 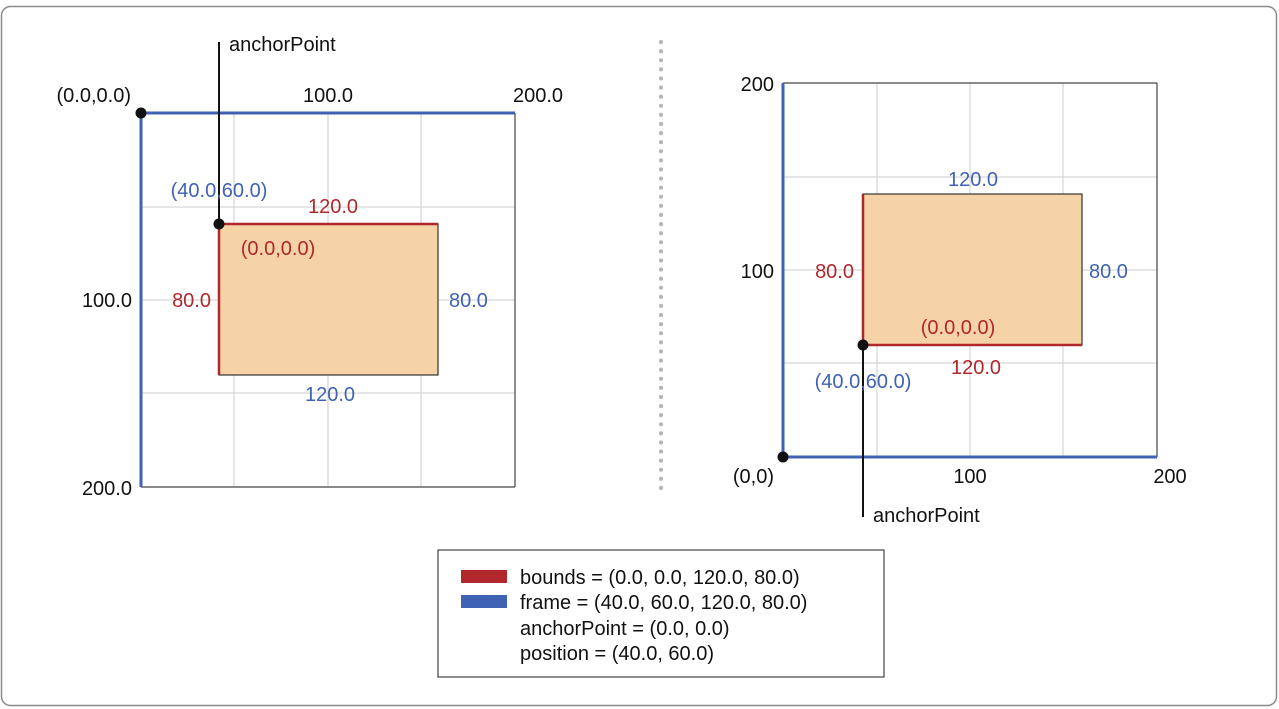 What do you see at coordinates (328, 96) in the screenshot?
I see `left-x-tick-100: 100.0` at bounding box center [328, 96].